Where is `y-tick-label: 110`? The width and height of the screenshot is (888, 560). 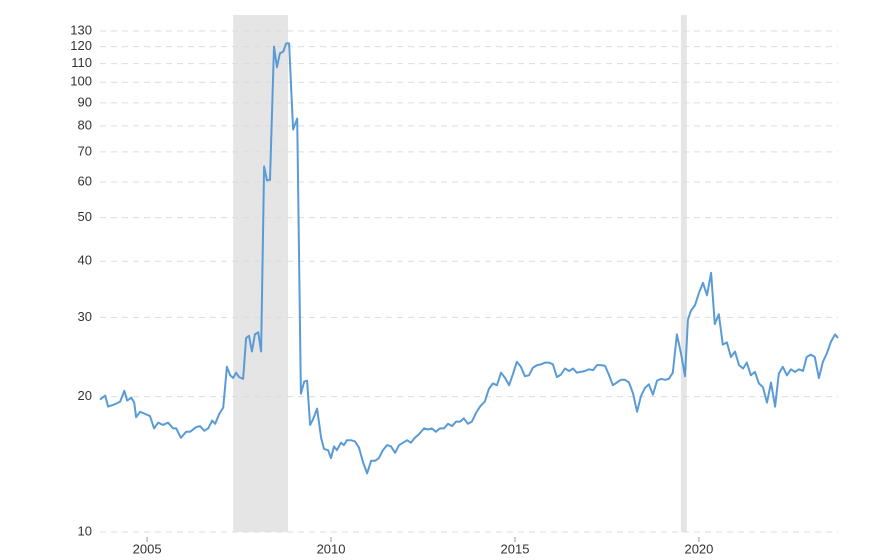
y-tick-label: 110 is located at coordinates (81, 62).